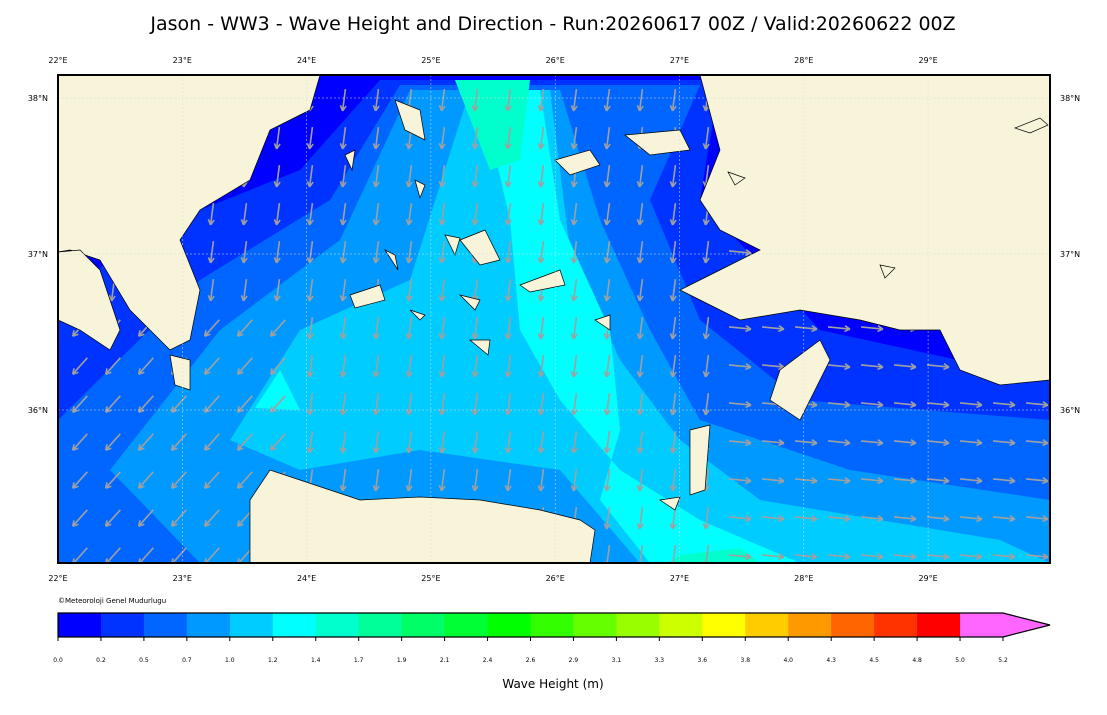  What do you see at coordinates (617, 660) in the screenshot?
I see `colorbar-tick-label: 3.1` at bounding box center [617, 660].